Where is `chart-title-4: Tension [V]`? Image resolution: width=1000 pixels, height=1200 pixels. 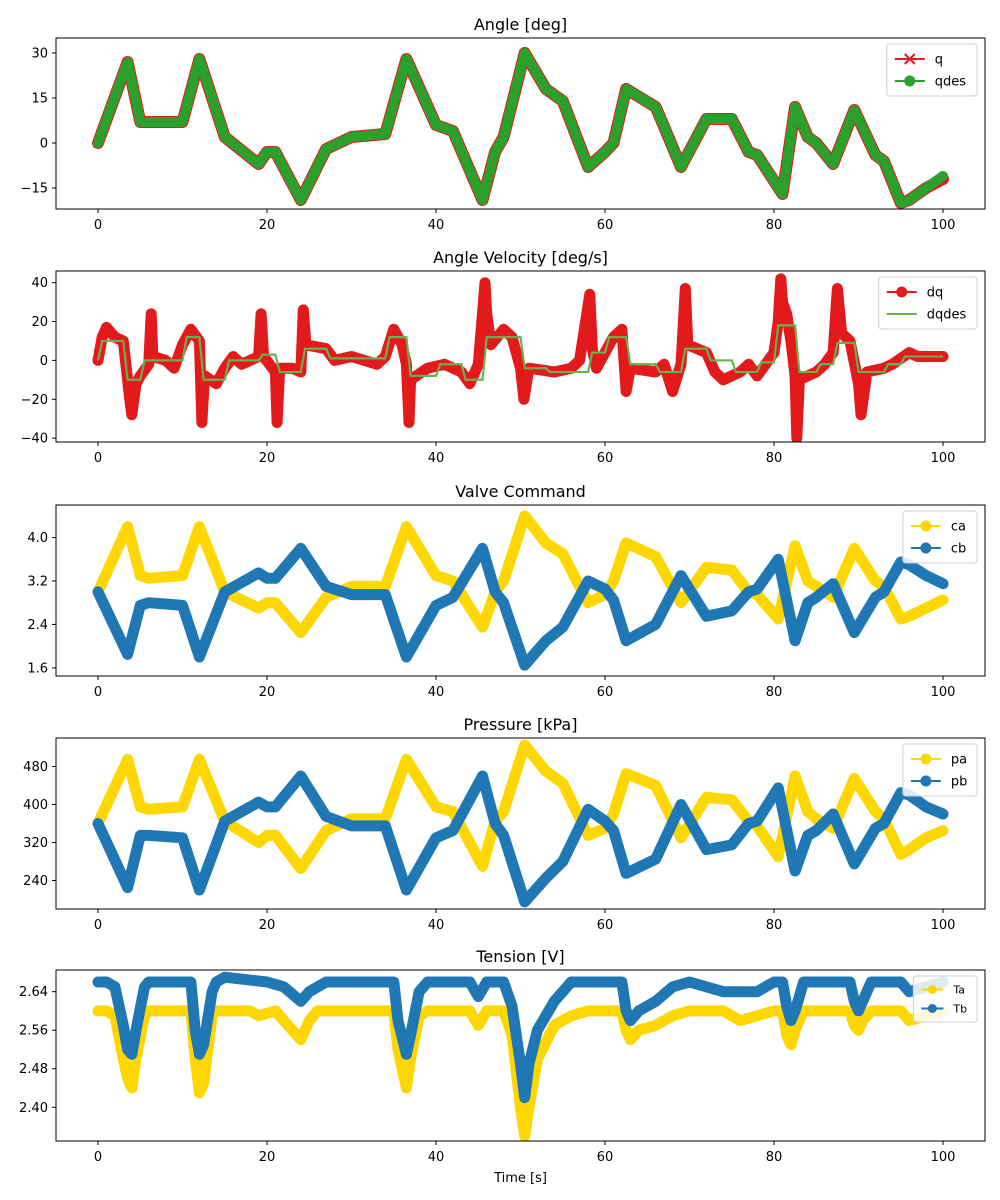 chart-title-4: Tension [V] is located at coordinates (519, 956).